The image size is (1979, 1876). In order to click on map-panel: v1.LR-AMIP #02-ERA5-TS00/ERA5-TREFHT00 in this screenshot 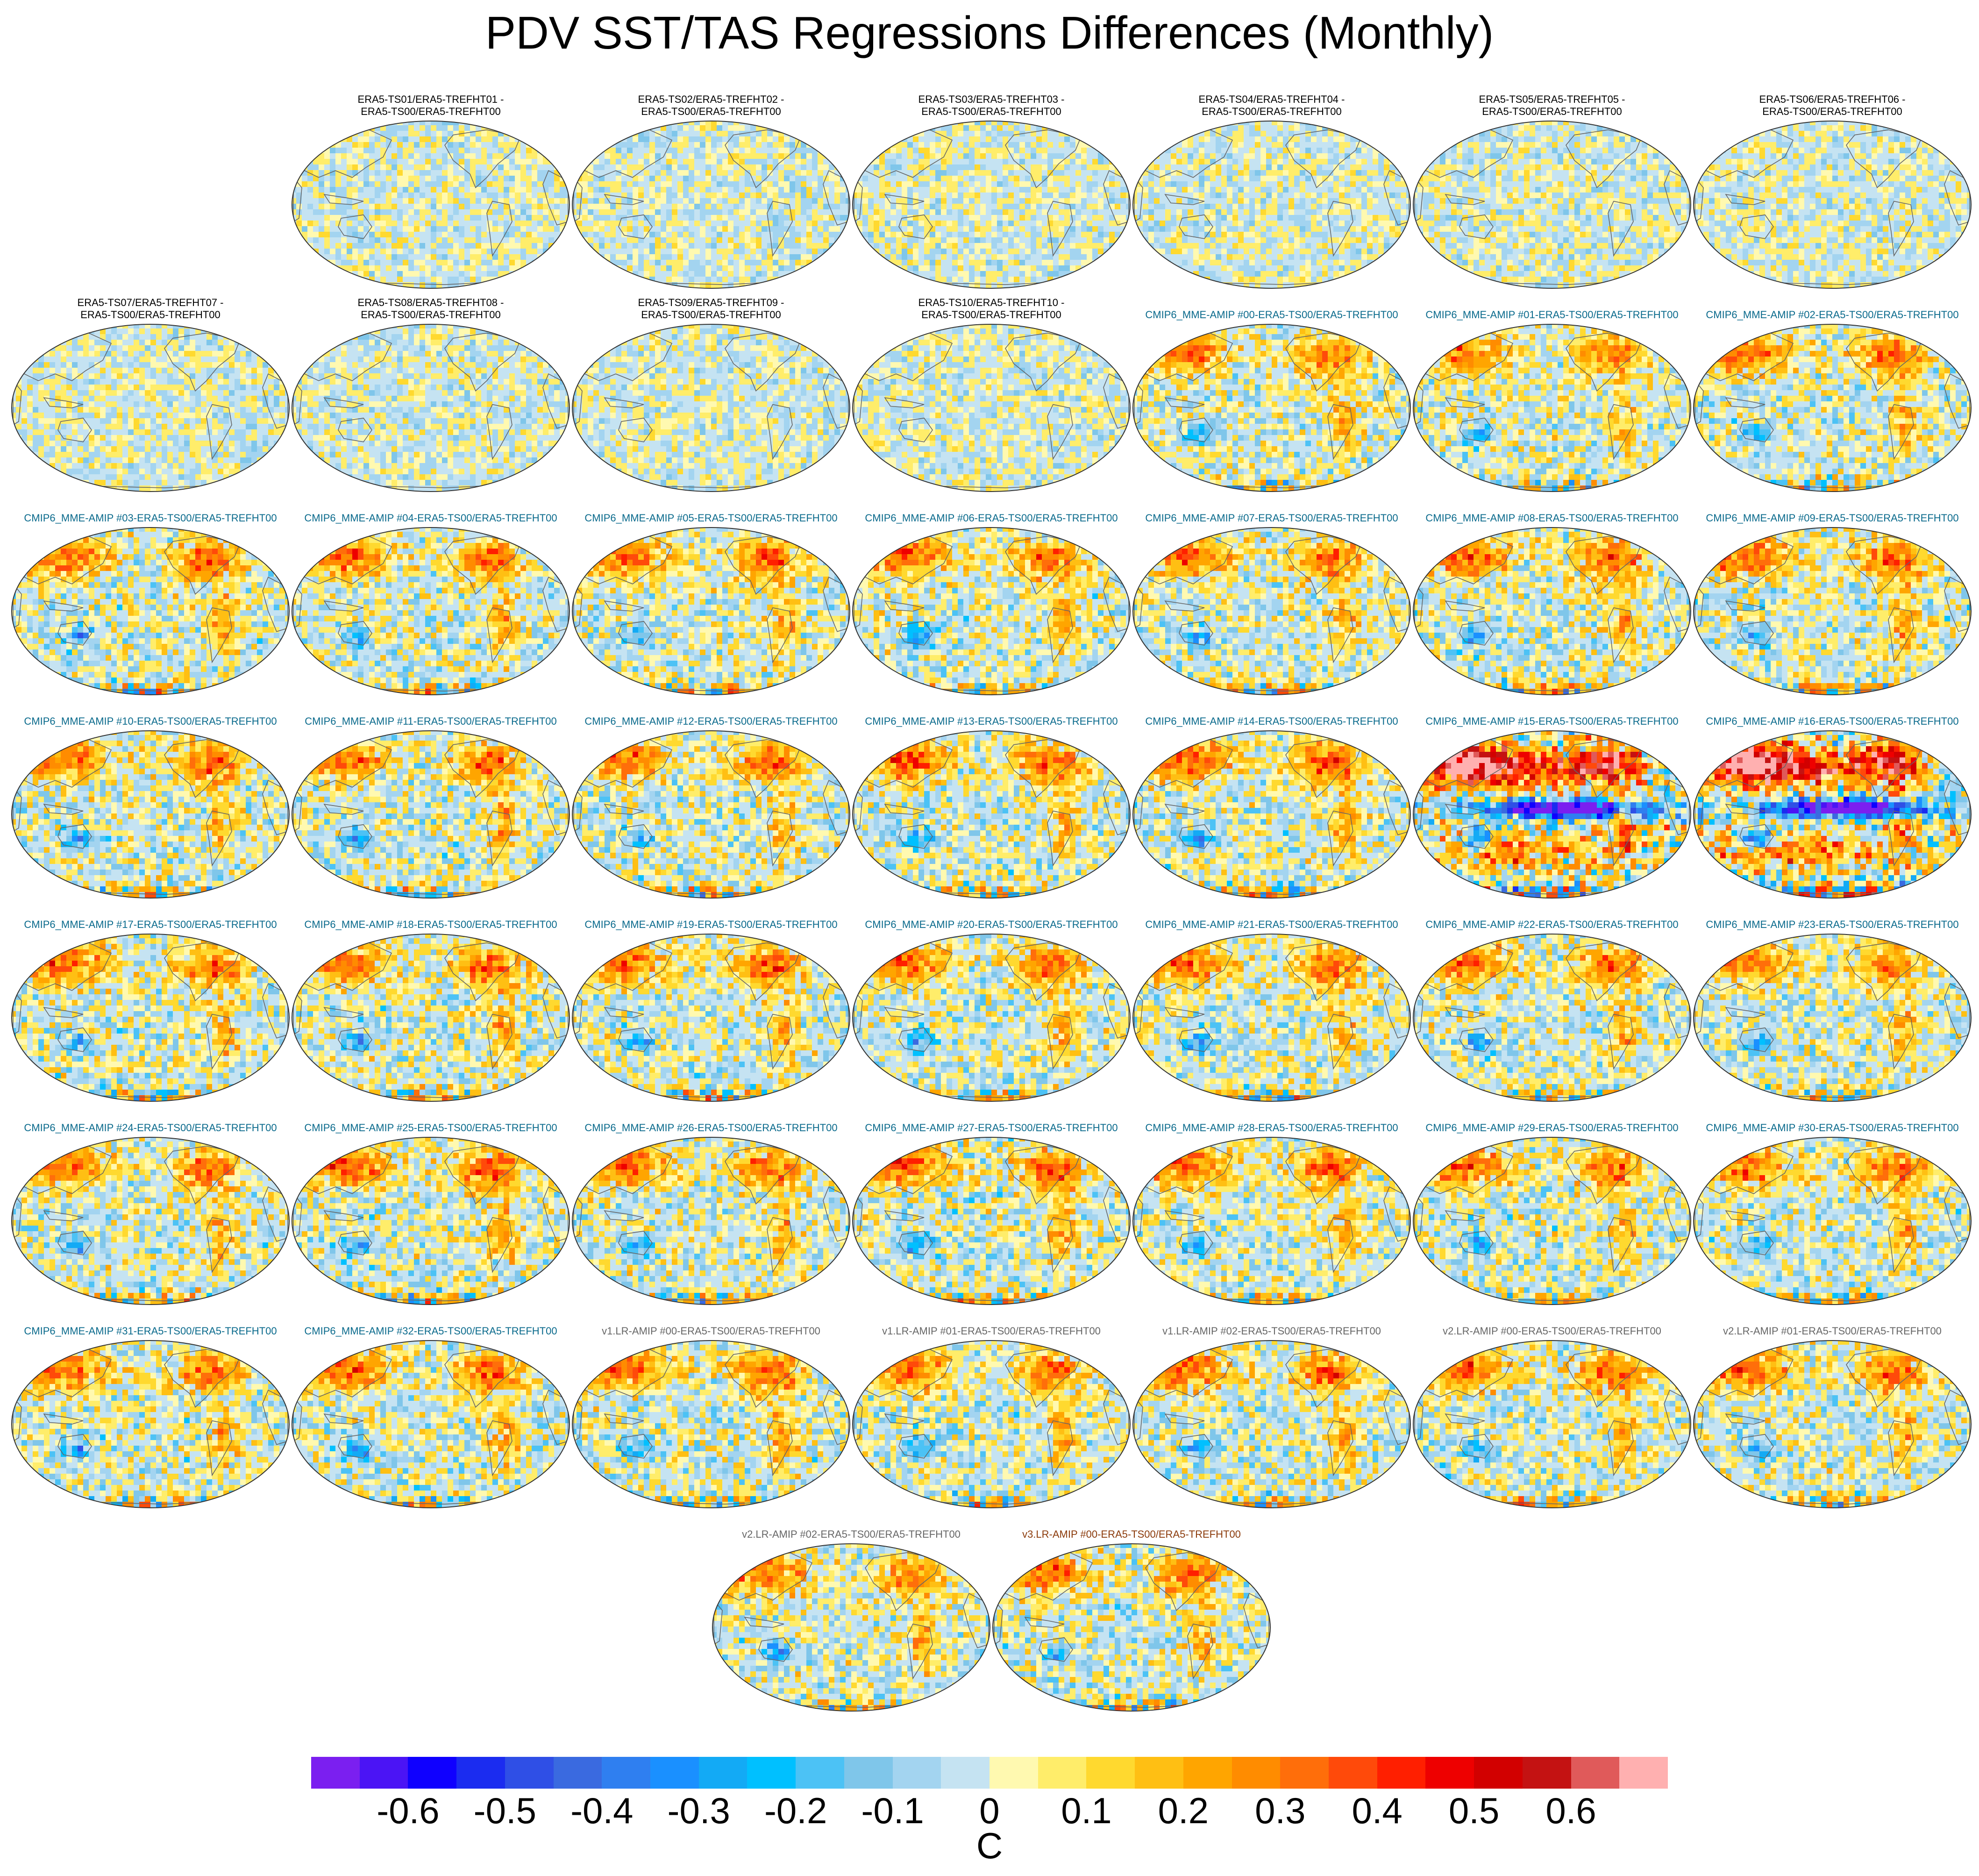, I will do `click(1272, 1408)`.